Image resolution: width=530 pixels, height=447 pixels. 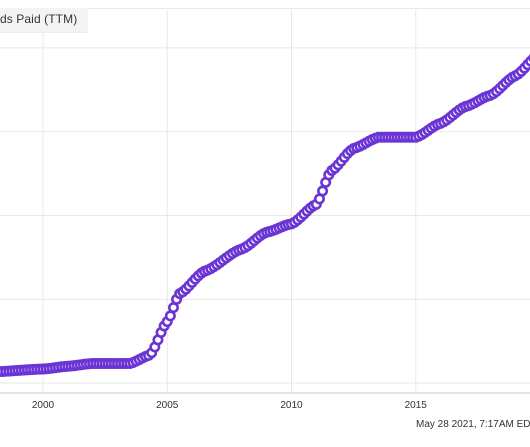 I want to click on tick-layer: 20002005201020152, so click(x=281, y=405).